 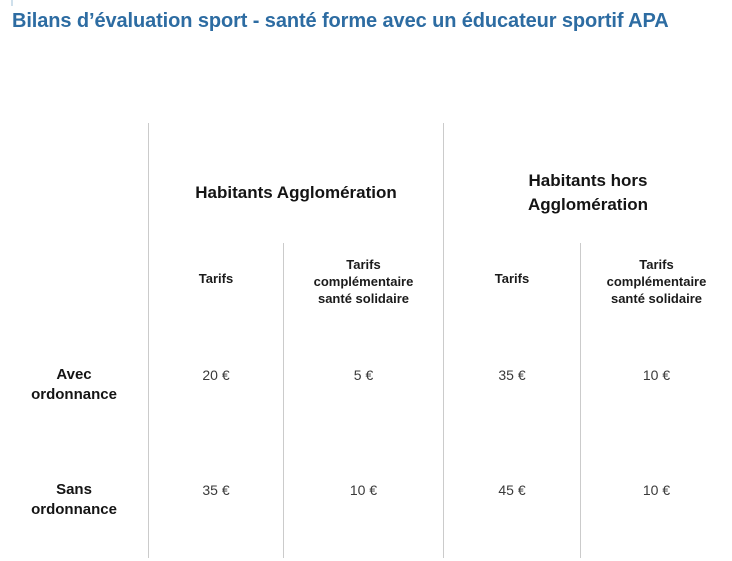 What do you see at coordinates (512, 490) in the screenshot?
I see `price-value: 45 €` at bounding box center [512, 490].